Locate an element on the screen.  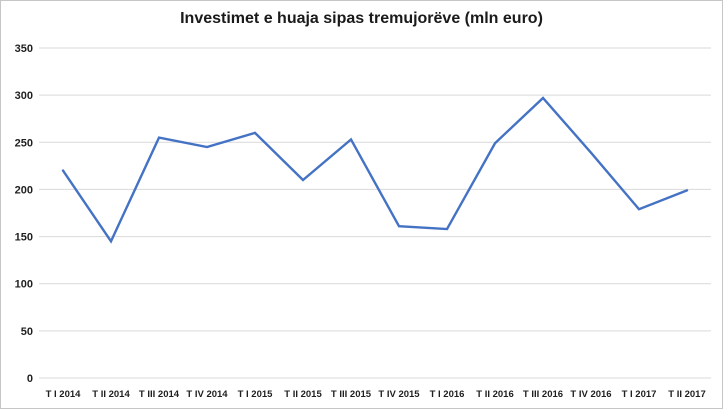
x-axis-category-label: T II 2014 is located at coordinates (111, 394).